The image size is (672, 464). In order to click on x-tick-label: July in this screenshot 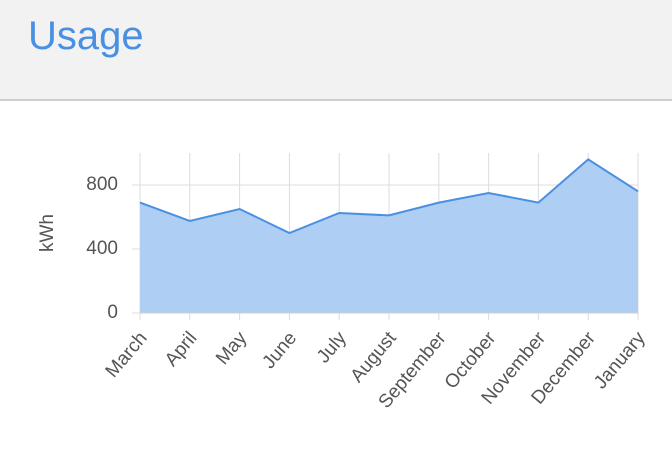, I will do `click(332, 348)`.